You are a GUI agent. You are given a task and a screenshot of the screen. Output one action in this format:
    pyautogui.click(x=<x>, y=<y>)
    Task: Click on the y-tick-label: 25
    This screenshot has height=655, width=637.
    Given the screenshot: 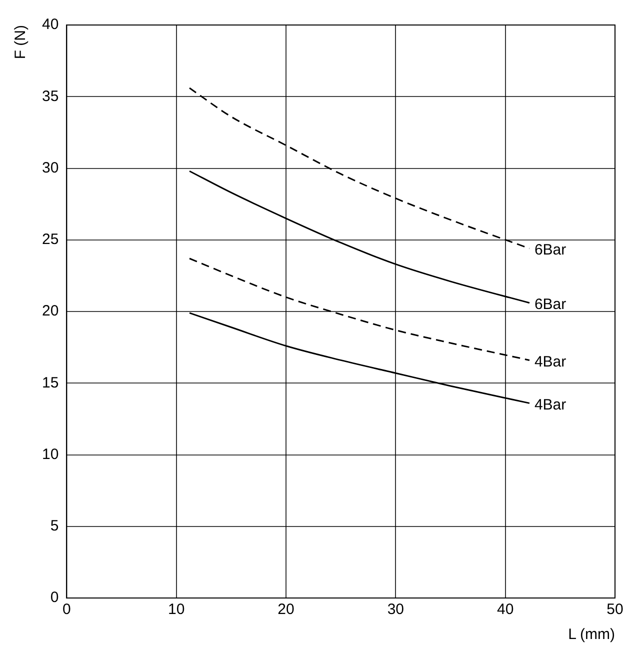 What is the action you would take?
    pyautogui.click(x=50, y=239)
    